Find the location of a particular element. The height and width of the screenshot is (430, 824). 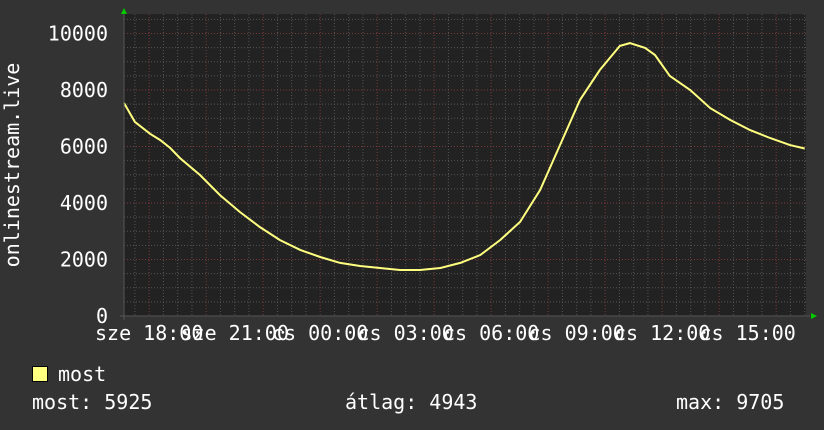

y-tick-label: 4000 is located at coordinates (84, 203).